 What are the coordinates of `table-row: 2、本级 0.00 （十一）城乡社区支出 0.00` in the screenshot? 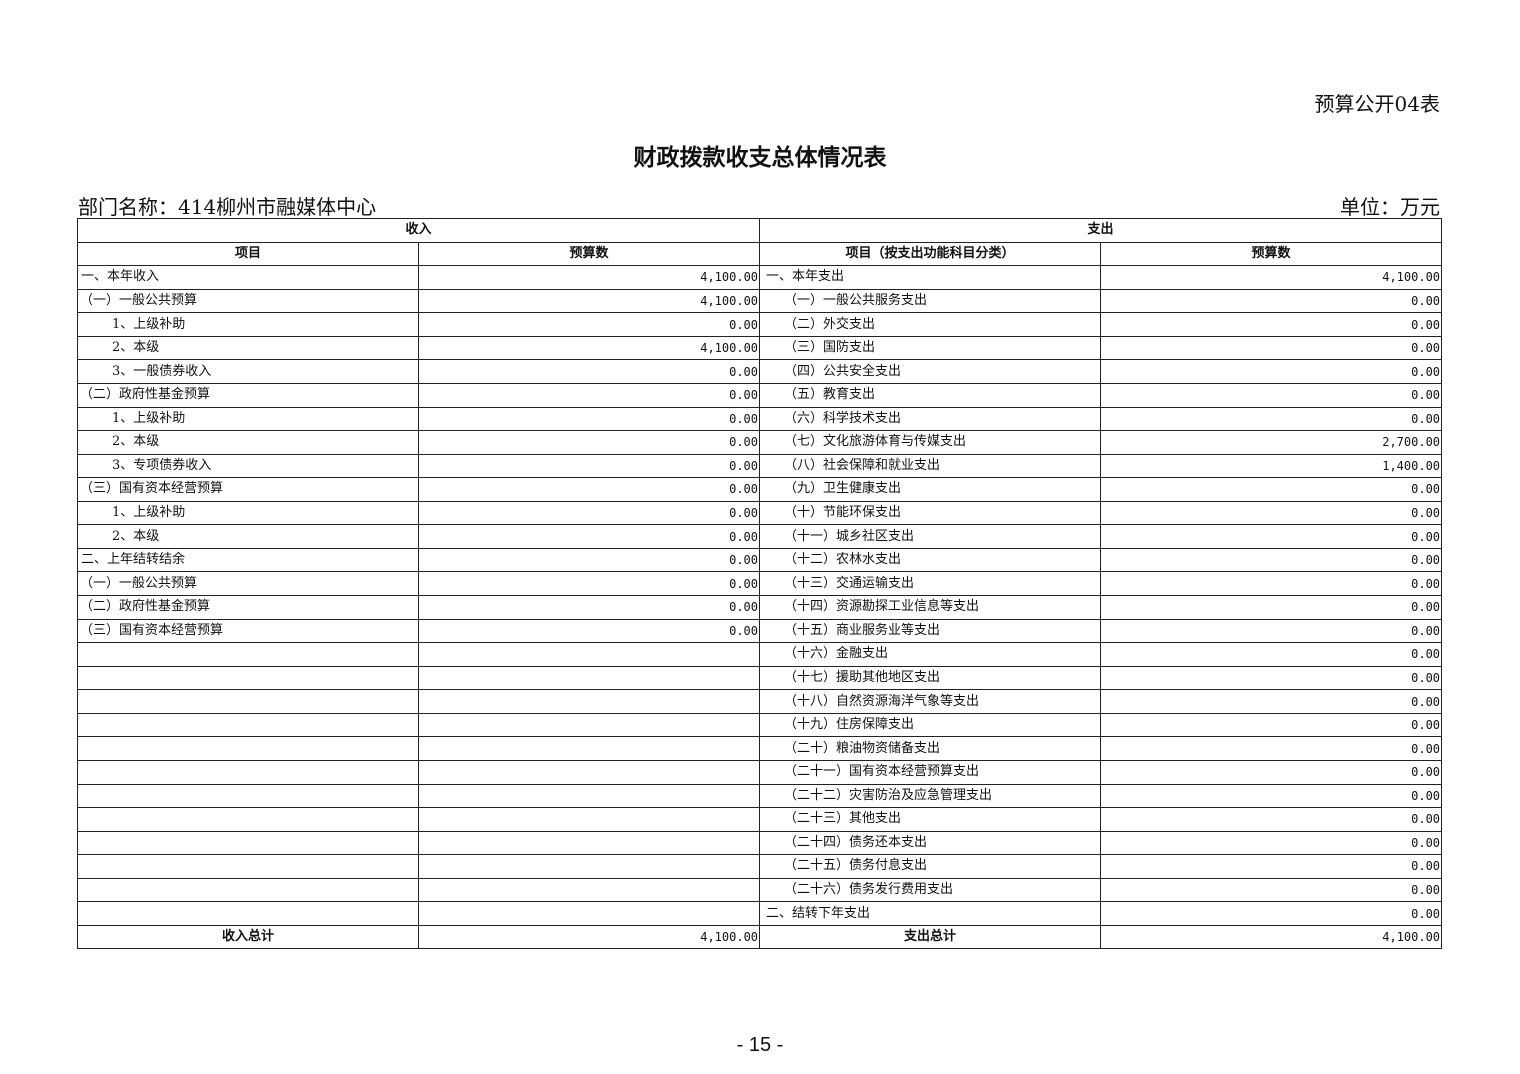 It's located at (760, 536).